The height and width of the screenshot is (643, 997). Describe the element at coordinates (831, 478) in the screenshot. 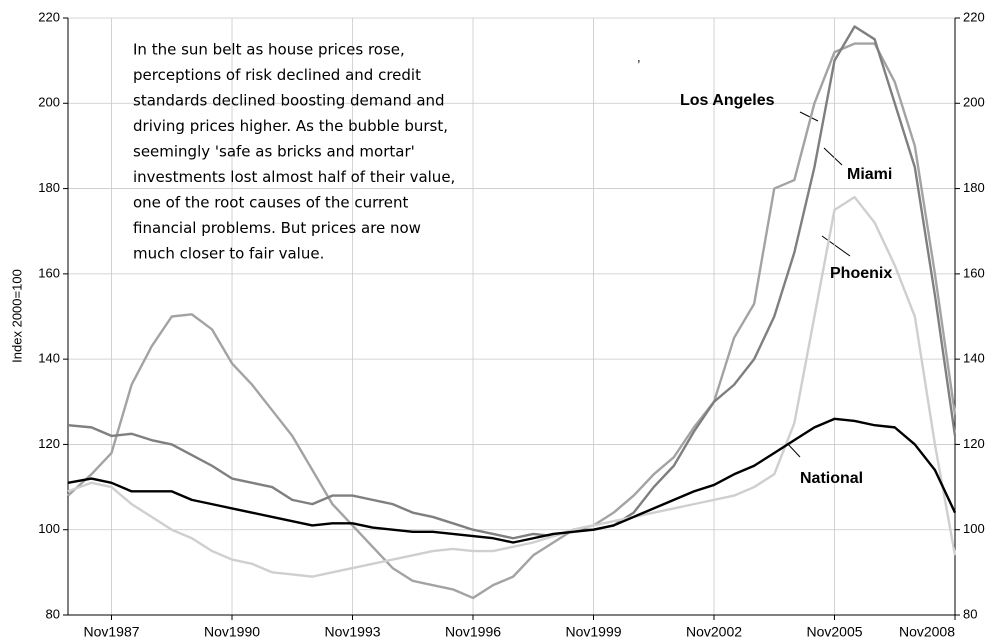

I see `series-label: National` at that location.